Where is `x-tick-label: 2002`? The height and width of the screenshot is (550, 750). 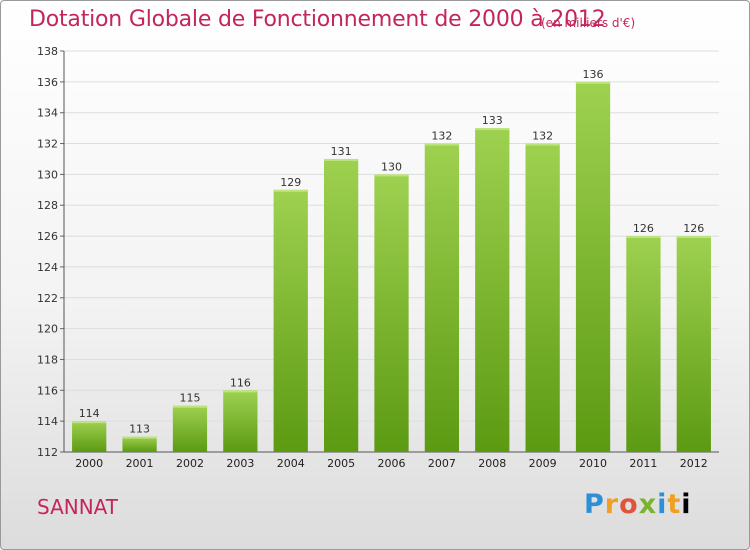 x-tick-label: 2002 is located at coordinates (190, 463).